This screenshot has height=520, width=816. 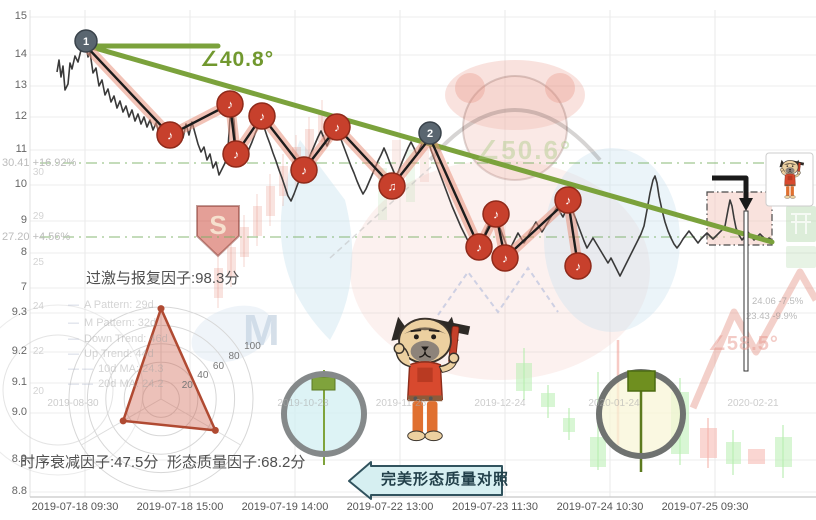 What do you see at coordinates (38, 306) in the screenshot?
I see `watermark-level: 24` at bounding box center [38, 306].